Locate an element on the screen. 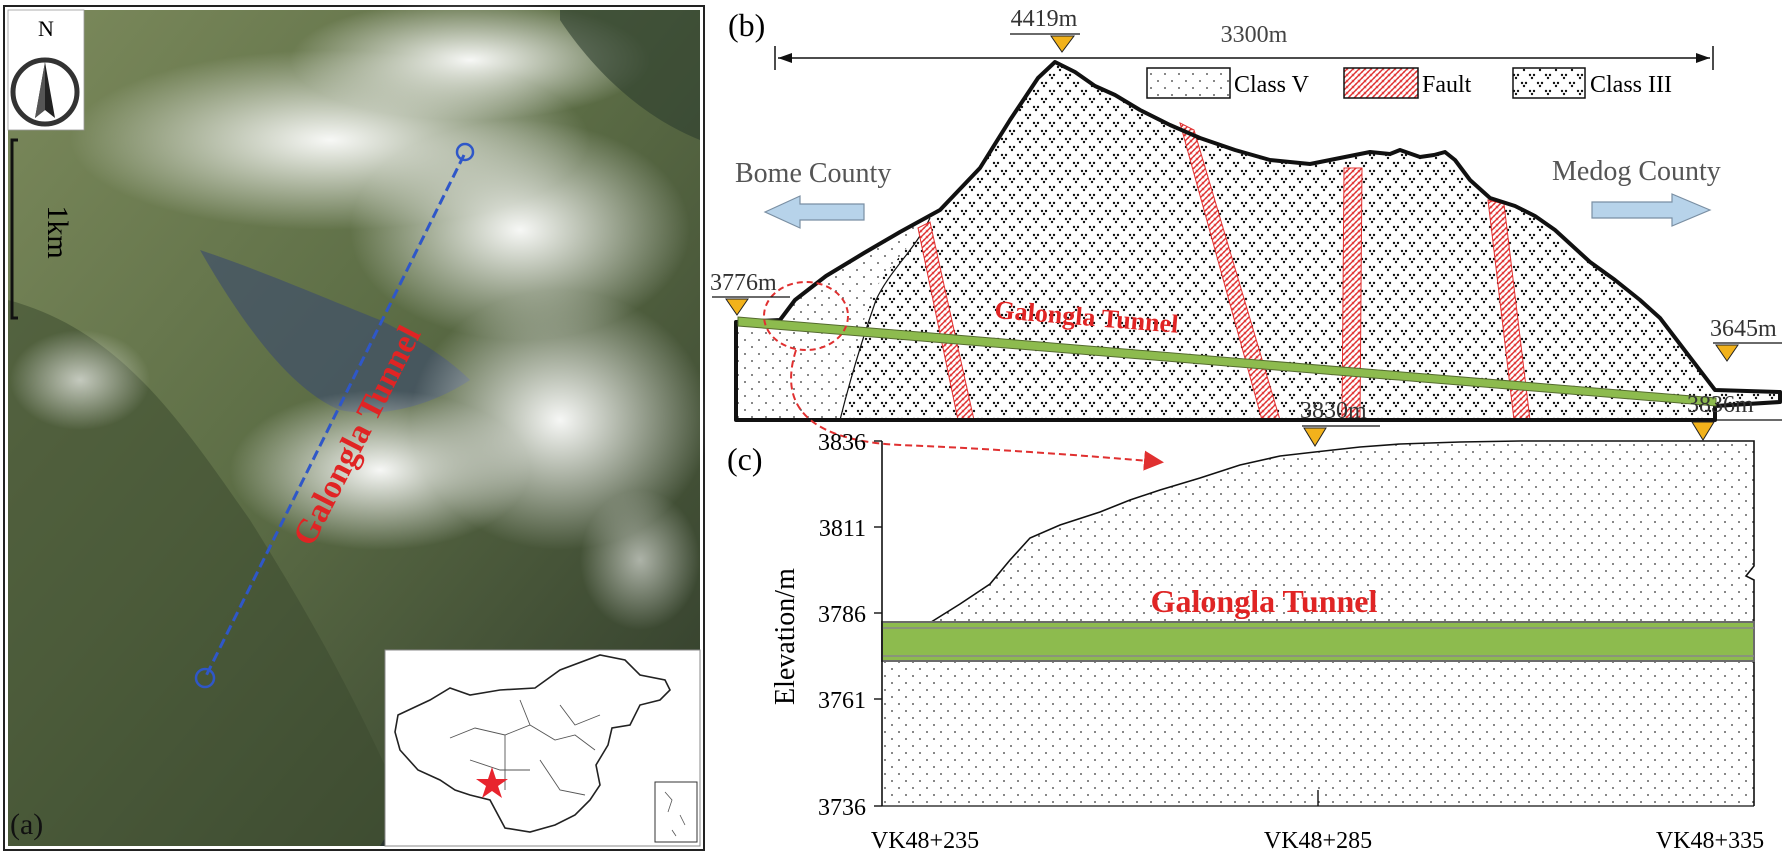  y-tick-label: 3786 is located at coordinates (842, 615).